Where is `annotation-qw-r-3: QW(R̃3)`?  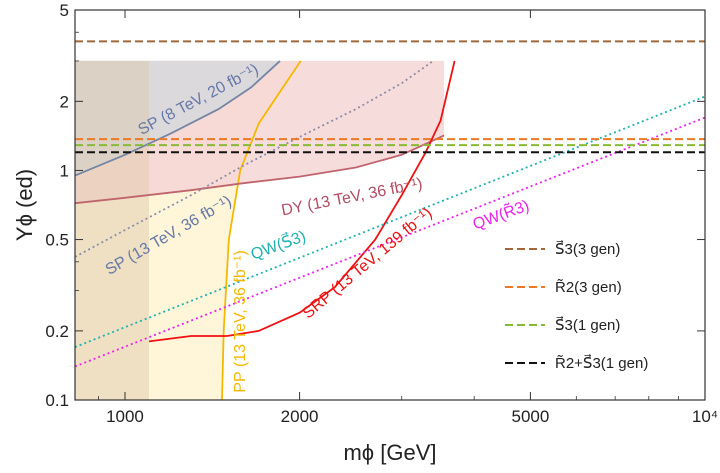
annotation-qw-r-3: QW(R̃3) is located at coordinates (501, 214).